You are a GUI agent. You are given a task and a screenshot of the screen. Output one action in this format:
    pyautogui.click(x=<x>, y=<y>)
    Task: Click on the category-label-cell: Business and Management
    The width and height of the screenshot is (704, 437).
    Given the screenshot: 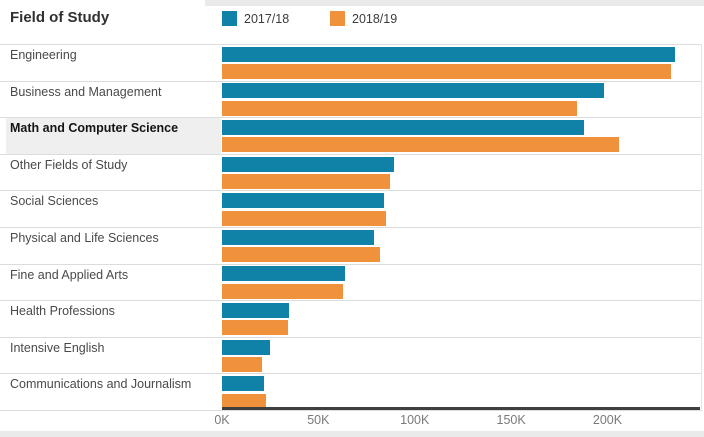 What is the action you would take?
    pyautogui.click(x=110, y=100)
    